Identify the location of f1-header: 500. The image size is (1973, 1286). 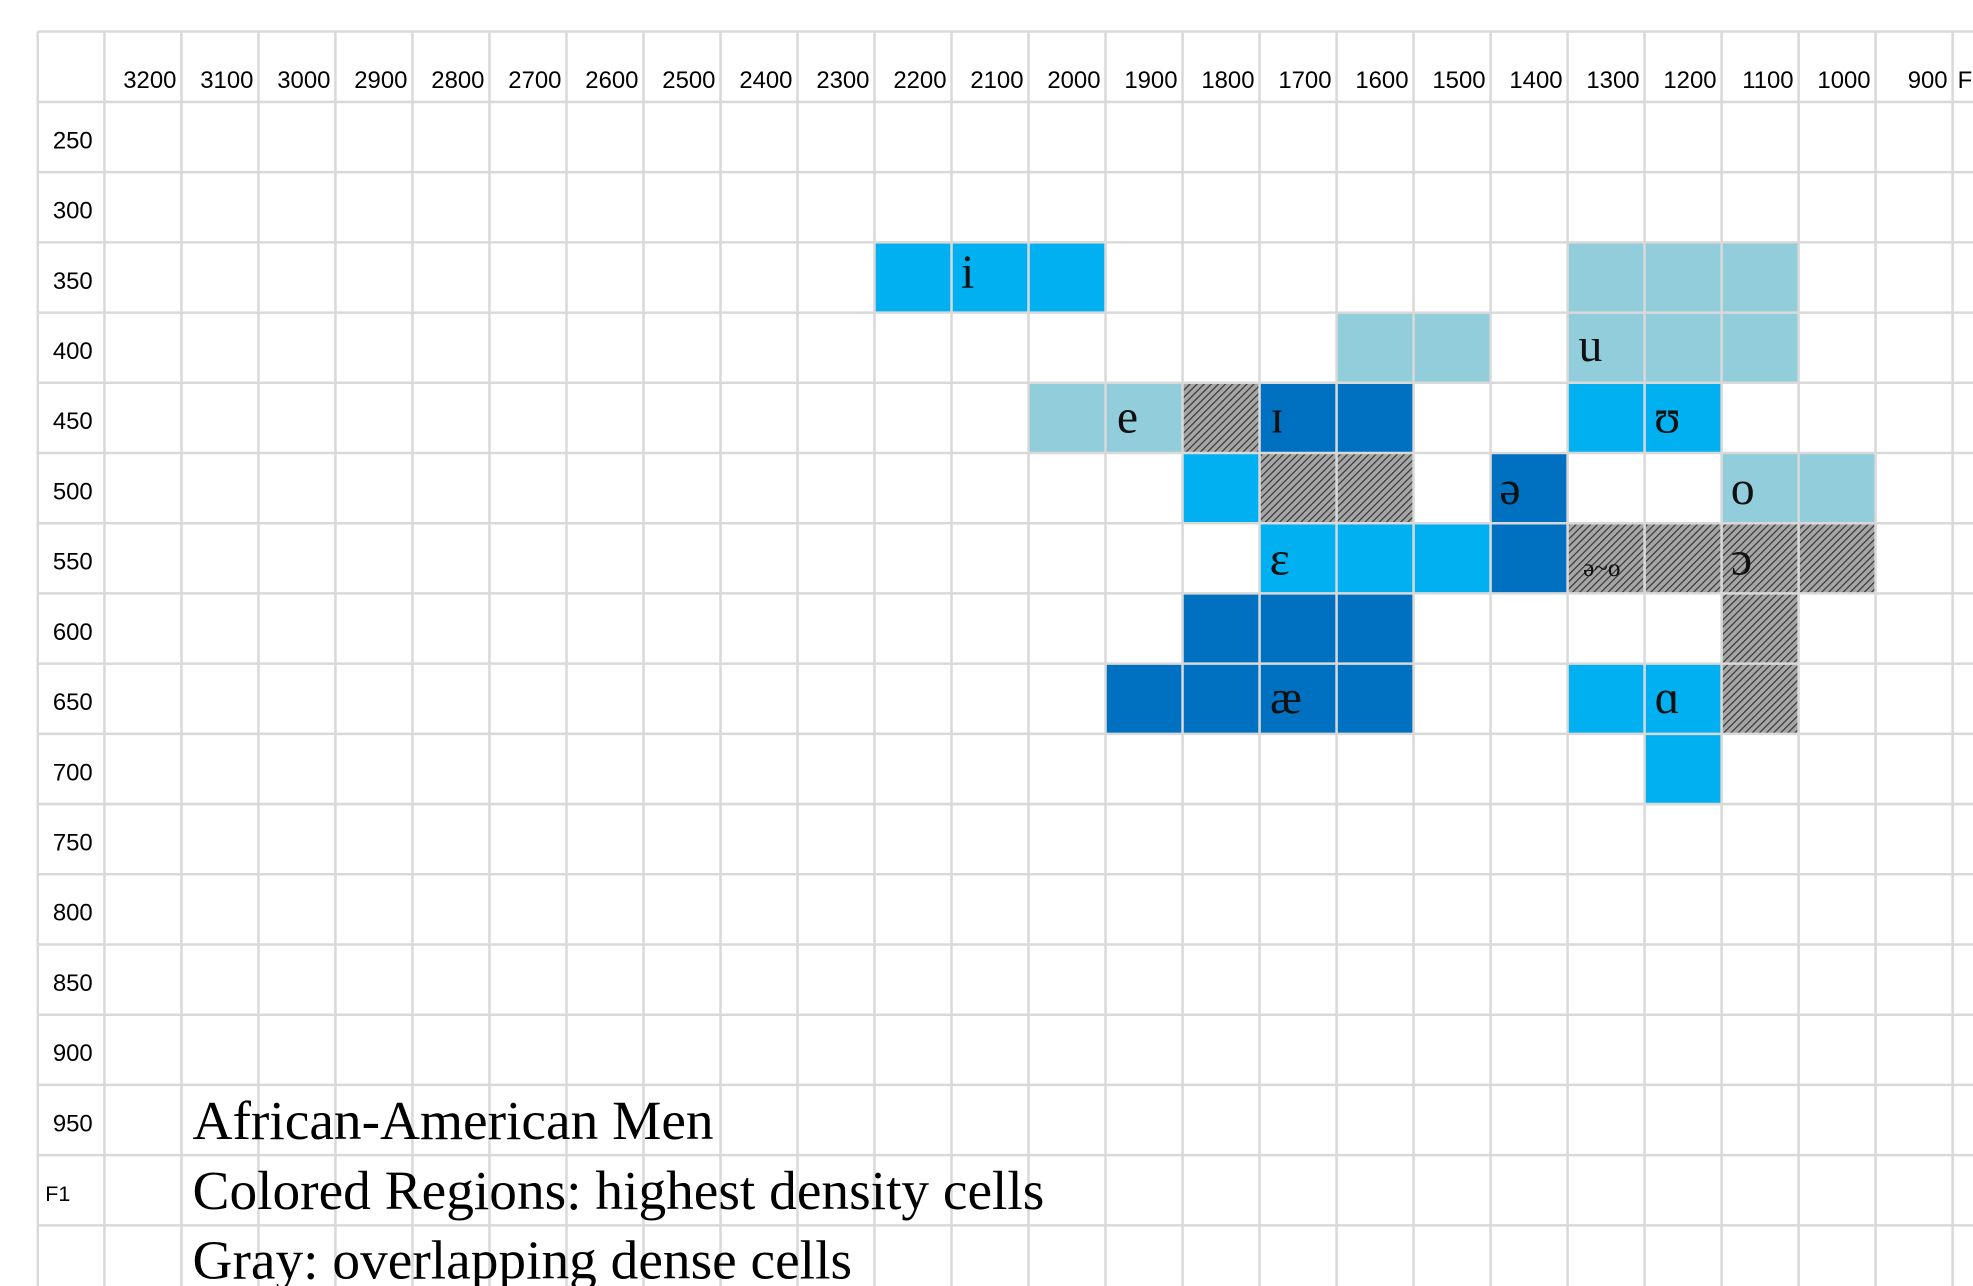
(73, 491).